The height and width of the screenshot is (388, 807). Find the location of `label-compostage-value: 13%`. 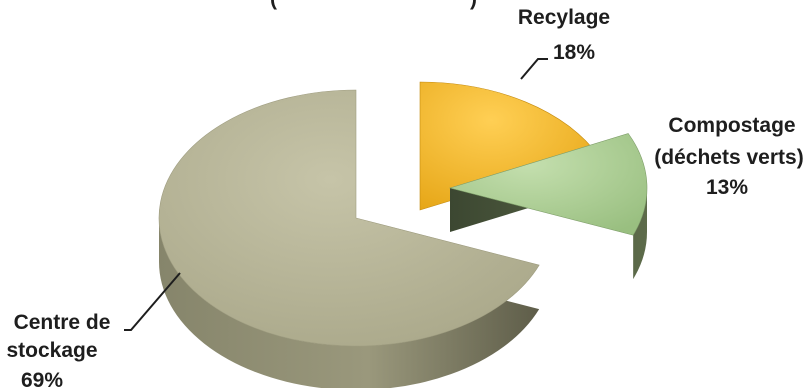

label-compostage-value: 13% is located at coordinates (727, 187).